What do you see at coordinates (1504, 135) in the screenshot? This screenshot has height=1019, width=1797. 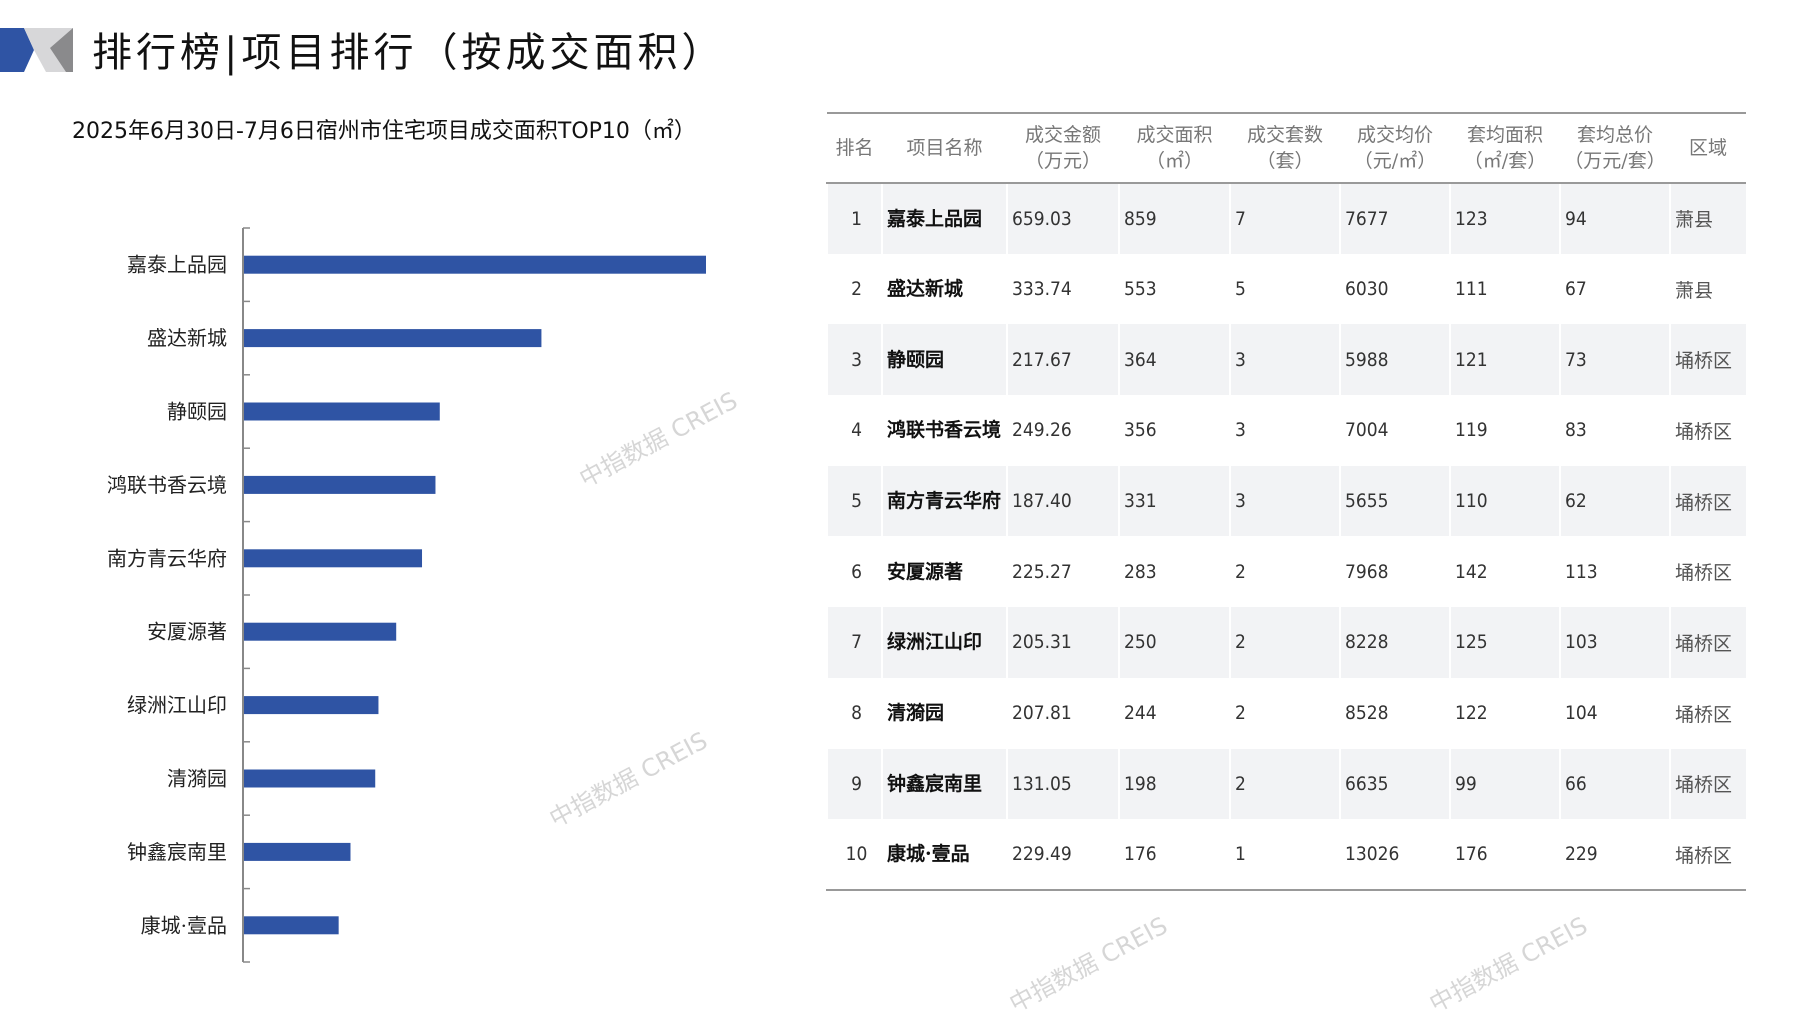 I see `column-header-line: 套均面积` at bounding box center [1504, 135].